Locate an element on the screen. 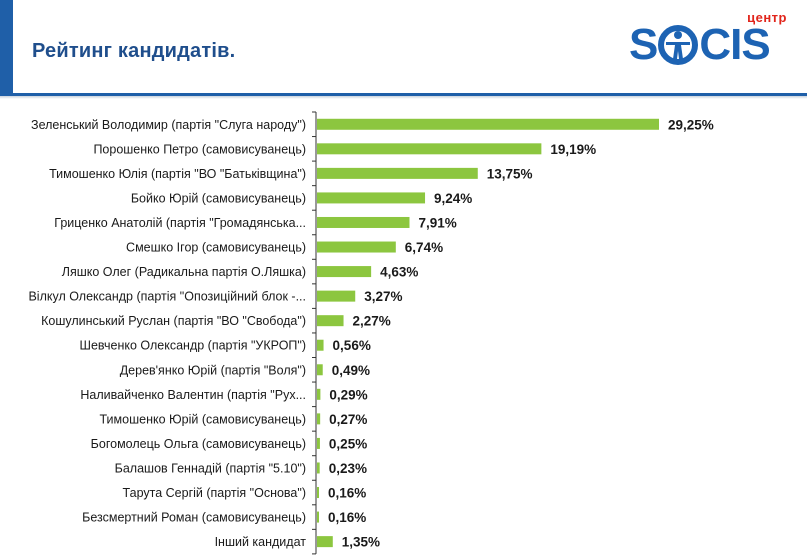  value-label: 3,27% is located at coordinates (383, 296).